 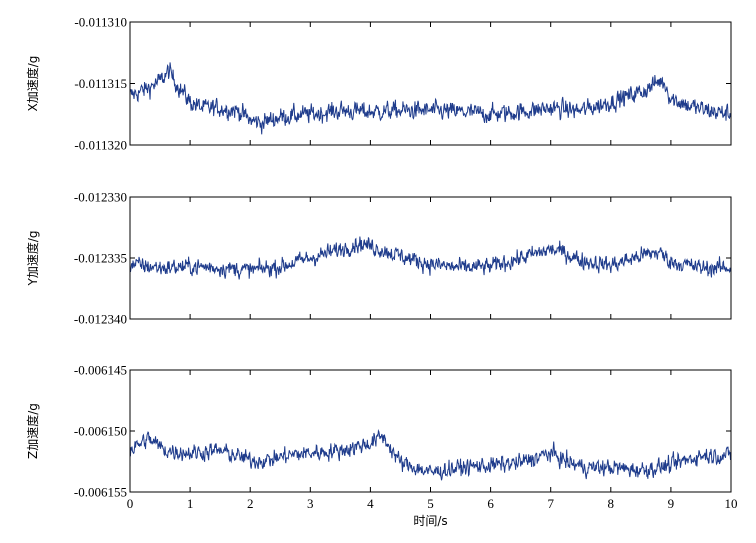 What do you see at coordinates (100, 431) in the screenshot?
I see `y-tick-label: -0.006150` at bounding box center [100, 431].